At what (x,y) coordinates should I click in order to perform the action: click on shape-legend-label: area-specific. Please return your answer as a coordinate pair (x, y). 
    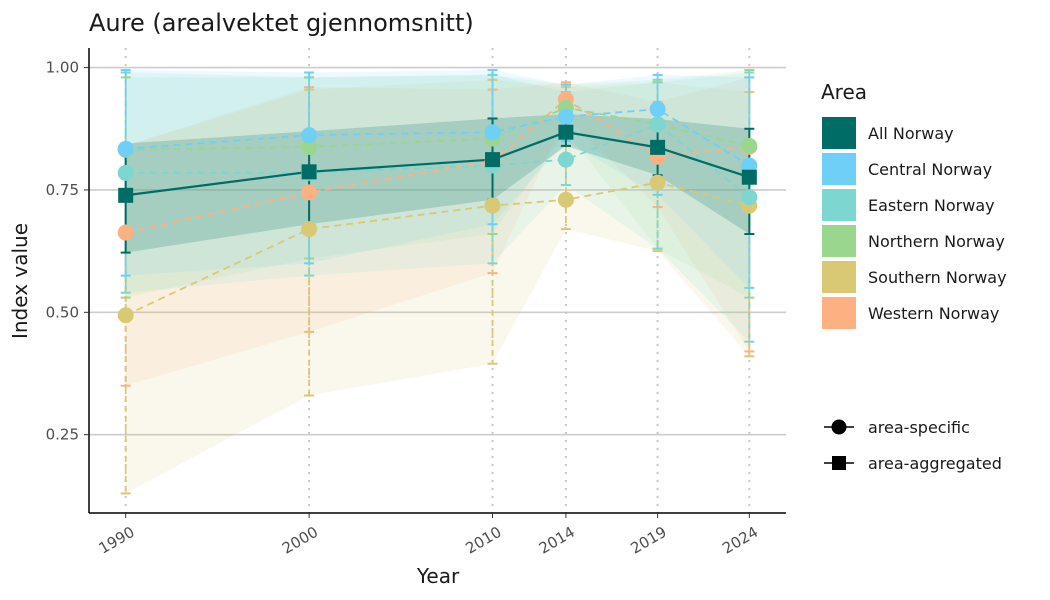
    Looking at the image, I should click on (919, 427).